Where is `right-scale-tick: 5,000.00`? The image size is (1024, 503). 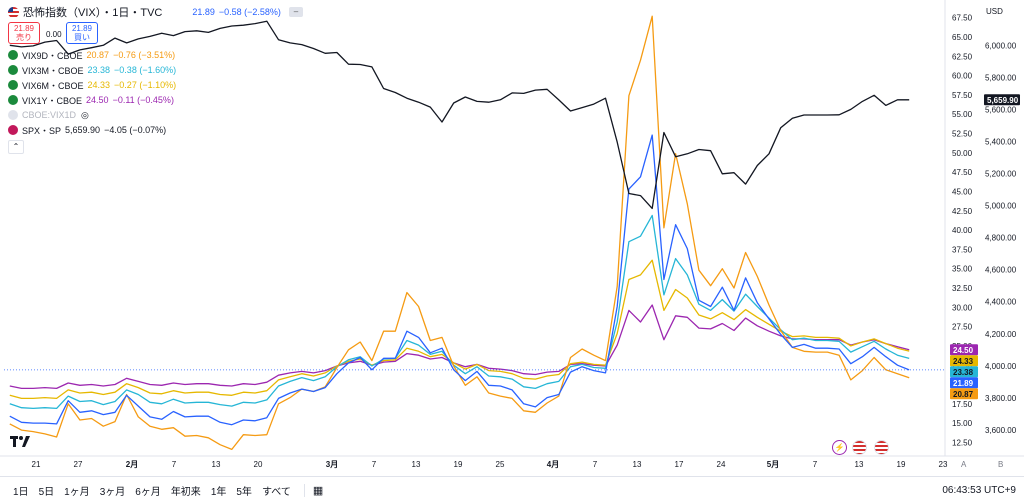
right-scale-tick: 5,000.00 is located at coordinates (1001, 206).